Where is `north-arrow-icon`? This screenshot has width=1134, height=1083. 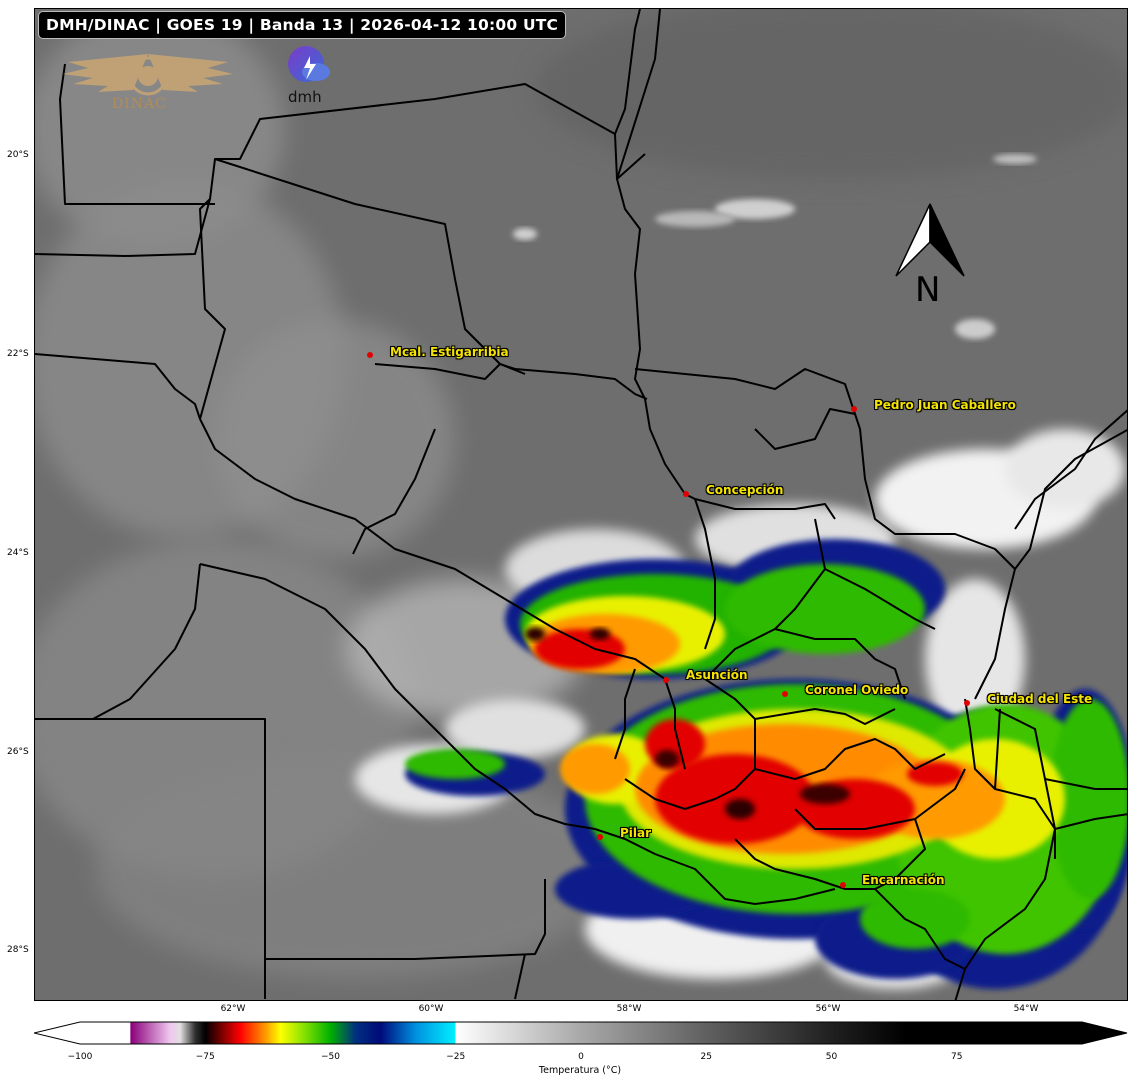 north-arrow-icon is located at coordinates (930, 240).